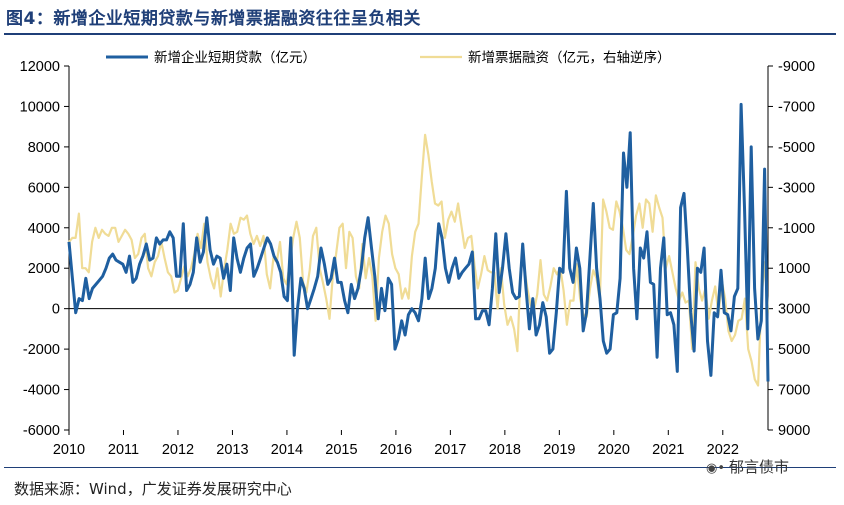 The image size is (844, 505). Describe the element at coordinates (44, 229) in the screenshot. I see `y-left-tick-label: 4000` at that location.